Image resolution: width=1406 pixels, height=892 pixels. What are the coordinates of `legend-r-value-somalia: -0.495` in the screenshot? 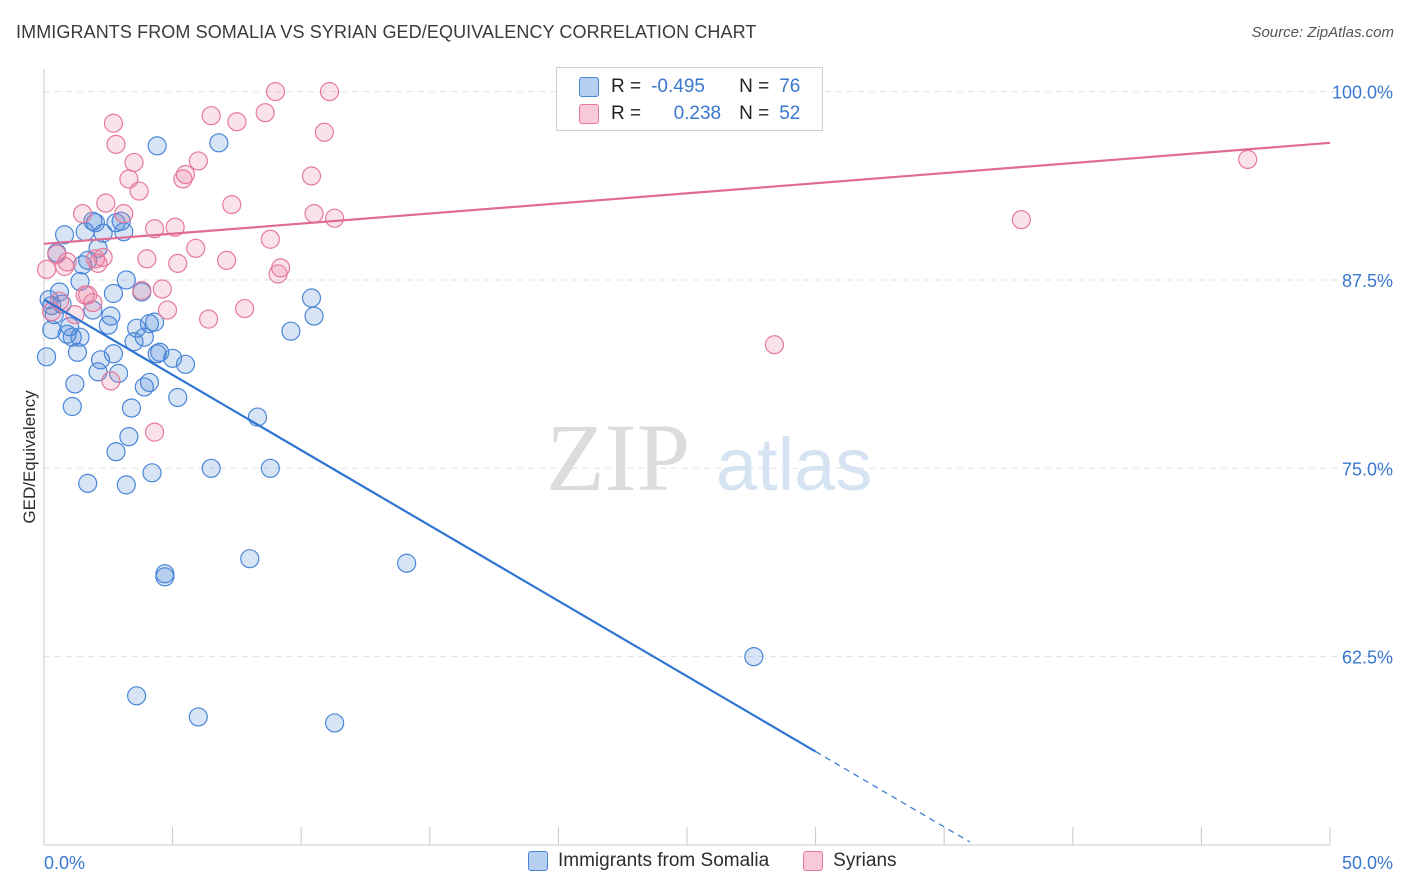 It's located at (678, 86).